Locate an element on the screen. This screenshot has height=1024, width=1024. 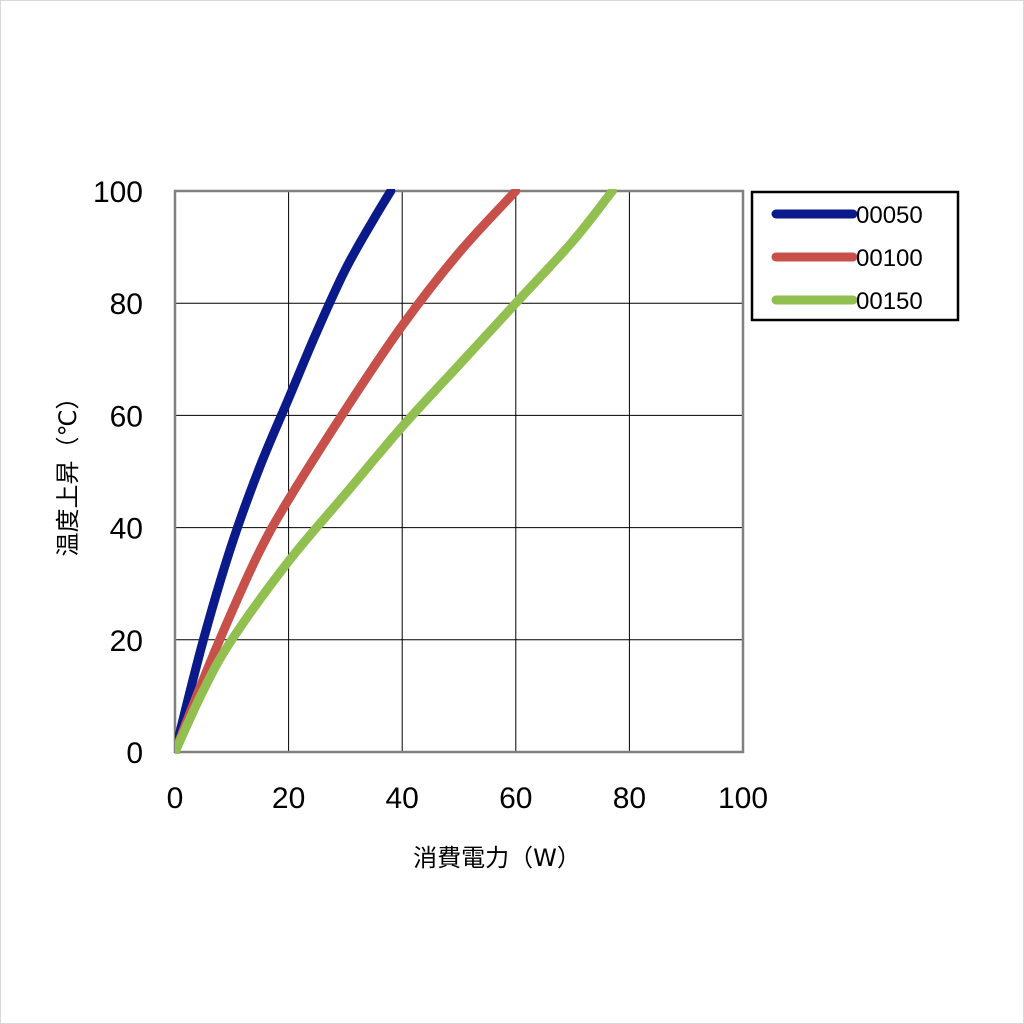
x-tick-label: 0 is located at coordinates (175, 798).